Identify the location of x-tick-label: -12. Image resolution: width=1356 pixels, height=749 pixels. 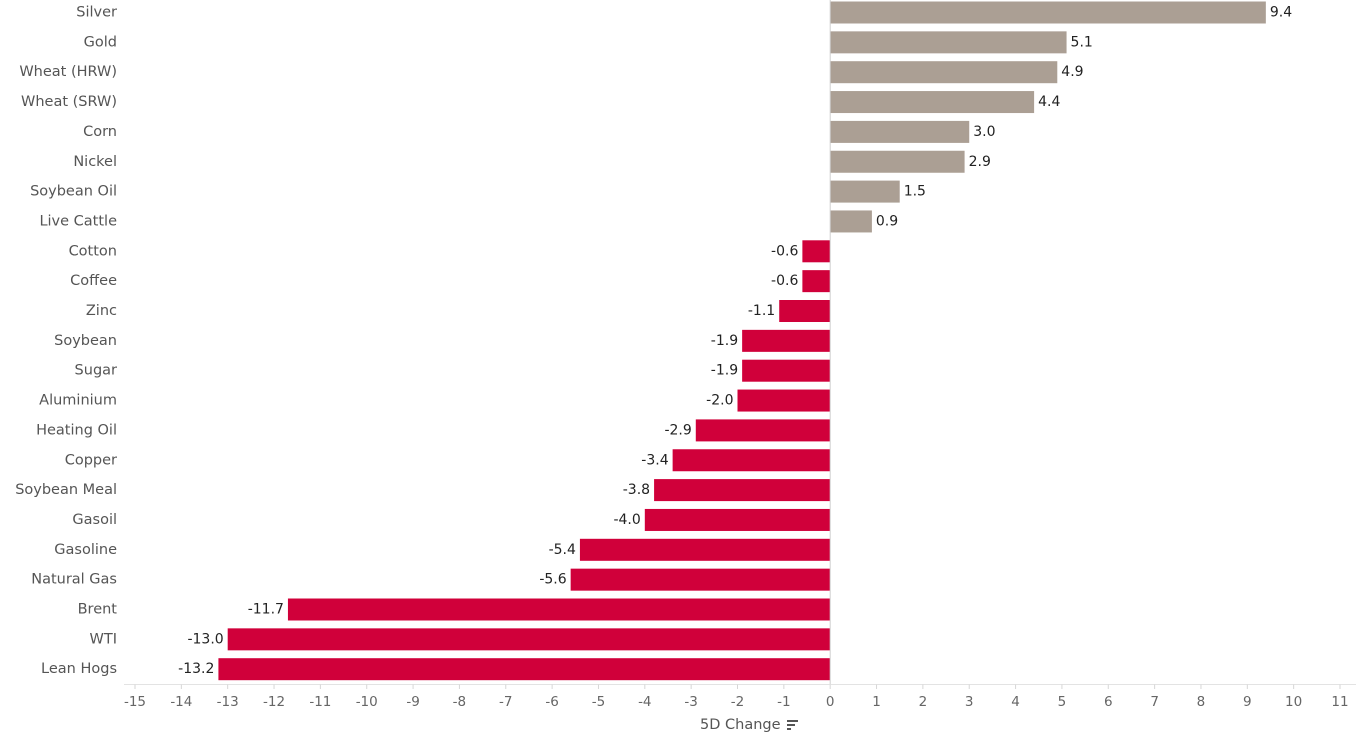
(274, 702).